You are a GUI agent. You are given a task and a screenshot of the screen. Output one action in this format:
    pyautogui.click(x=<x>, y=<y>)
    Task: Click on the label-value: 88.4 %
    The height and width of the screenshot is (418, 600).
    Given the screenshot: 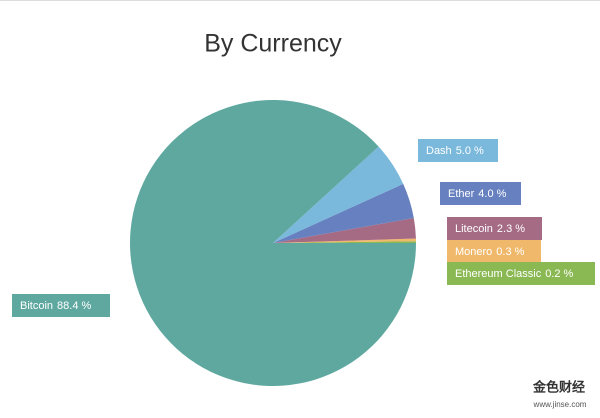 What is the action you would take?
    pyautogui.click(x=74, y=306)
    